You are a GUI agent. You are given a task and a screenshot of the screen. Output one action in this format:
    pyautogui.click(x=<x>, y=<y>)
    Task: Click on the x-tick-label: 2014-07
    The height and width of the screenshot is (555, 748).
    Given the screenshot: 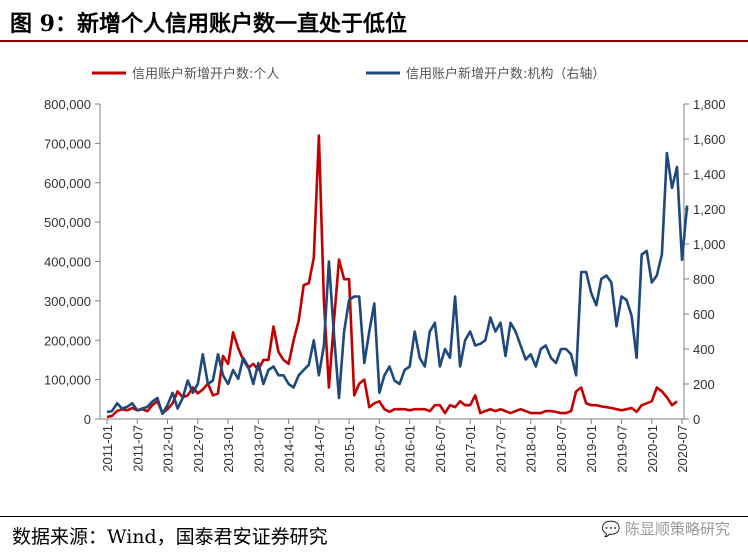 What is the action you would take?
    pyautogui.click(x=319, y=449)
    